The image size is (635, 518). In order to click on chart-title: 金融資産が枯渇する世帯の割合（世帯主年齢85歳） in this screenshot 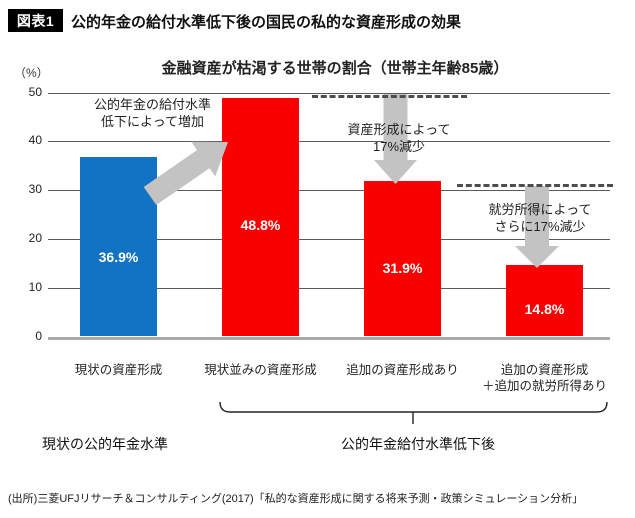, I will do `click(335, 68)`.